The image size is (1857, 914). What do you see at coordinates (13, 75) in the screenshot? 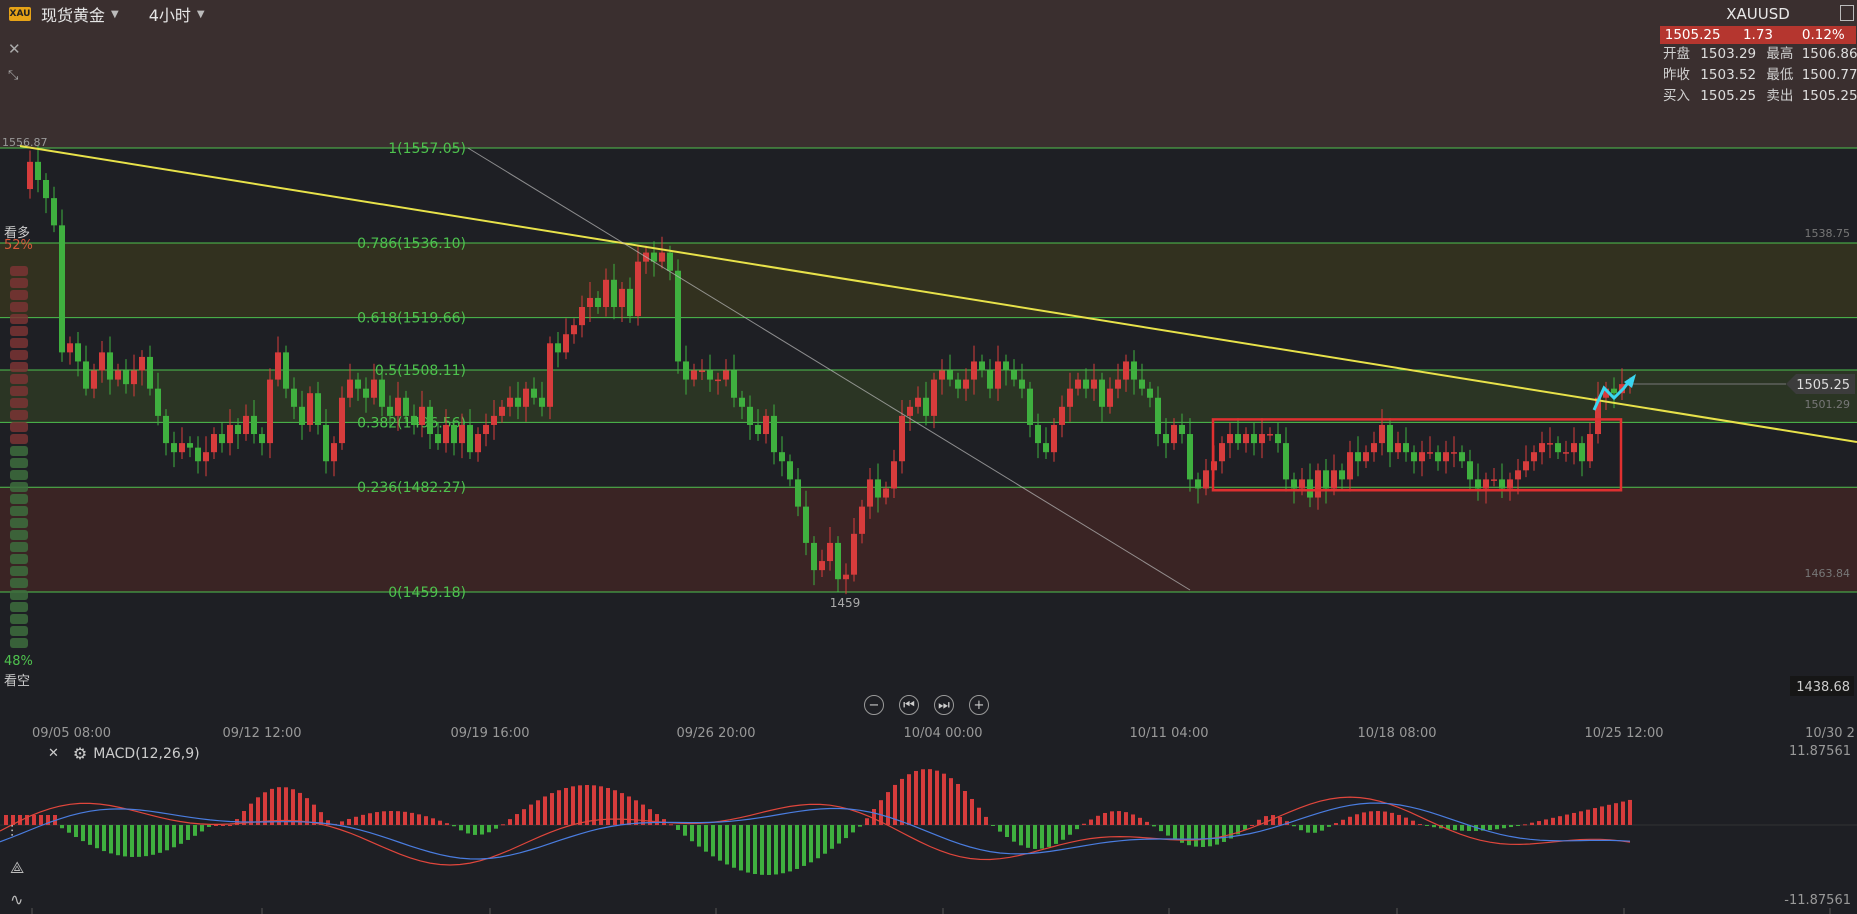
I see `shrink-icon: ⤡` at bounding box center [13, 75].